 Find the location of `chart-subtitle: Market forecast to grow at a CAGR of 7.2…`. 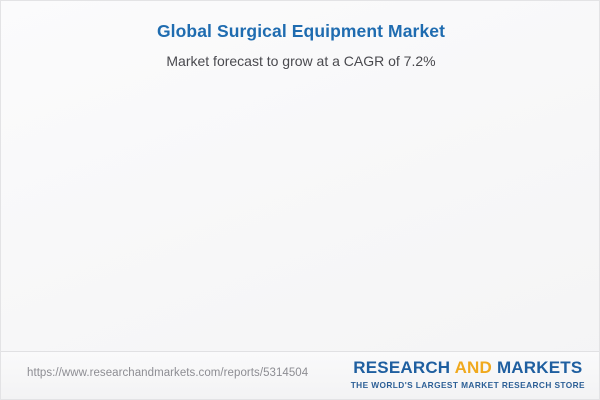

chart-subtitle: Market forecast to grow at a CAGR of 7.2… is located at coordinates (301, 61).